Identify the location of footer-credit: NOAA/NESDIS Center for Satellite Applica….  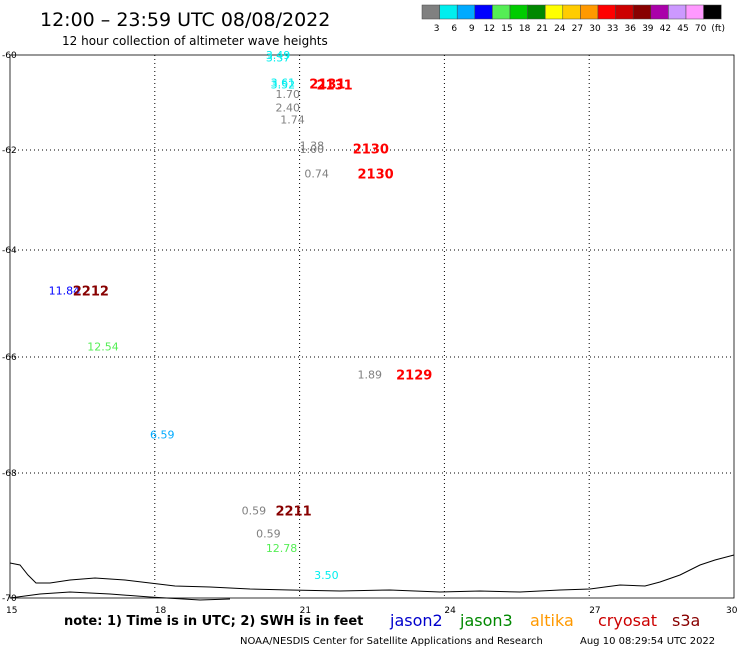
(391, 641).